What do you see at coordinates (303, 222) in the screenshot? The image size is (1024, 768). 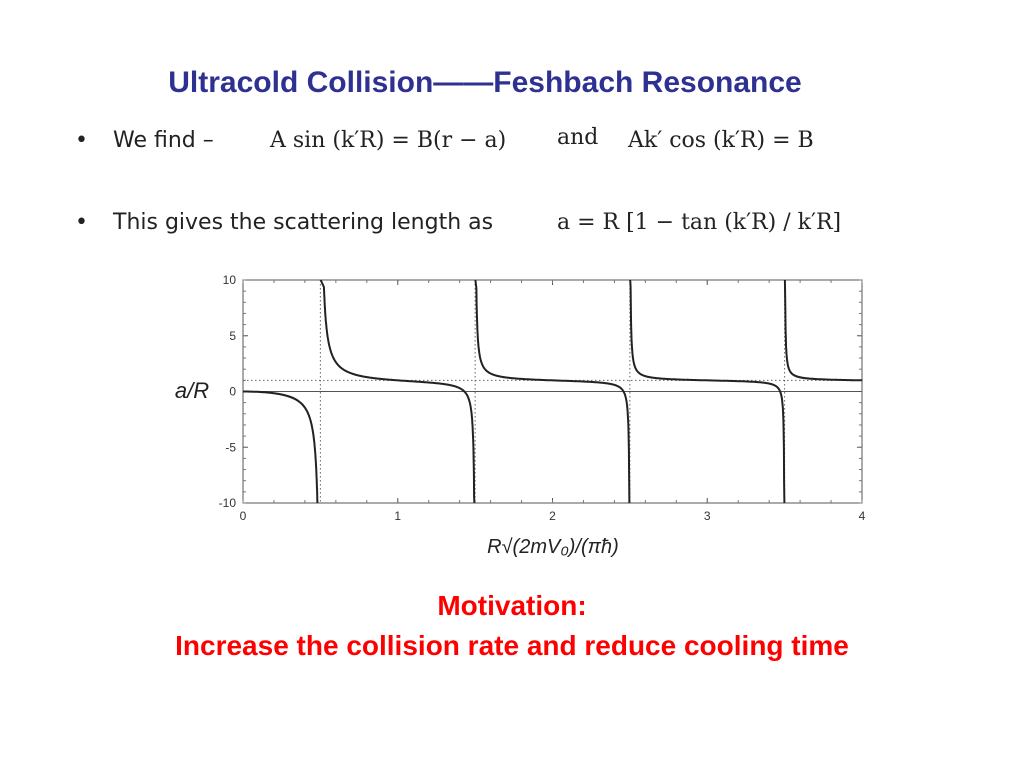 I see `bullet-2-text: This gives the scattering length as` at bounding box center [303, 222].